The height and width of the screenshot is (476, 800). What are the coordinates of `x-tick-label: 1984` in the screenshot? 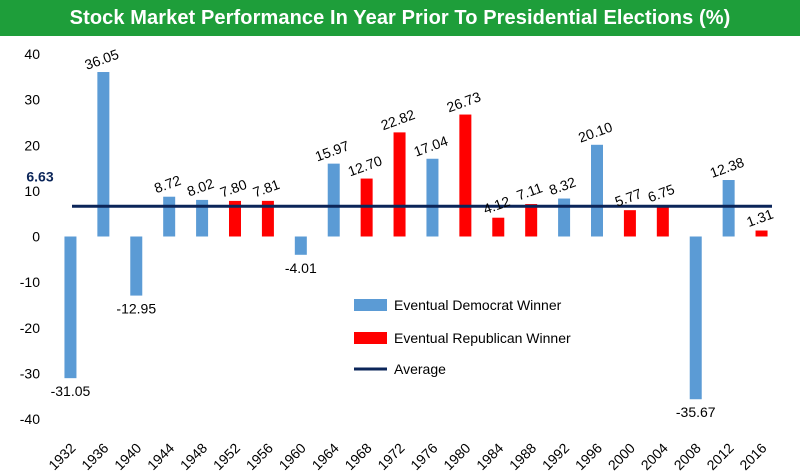 It's located at (489, 456).